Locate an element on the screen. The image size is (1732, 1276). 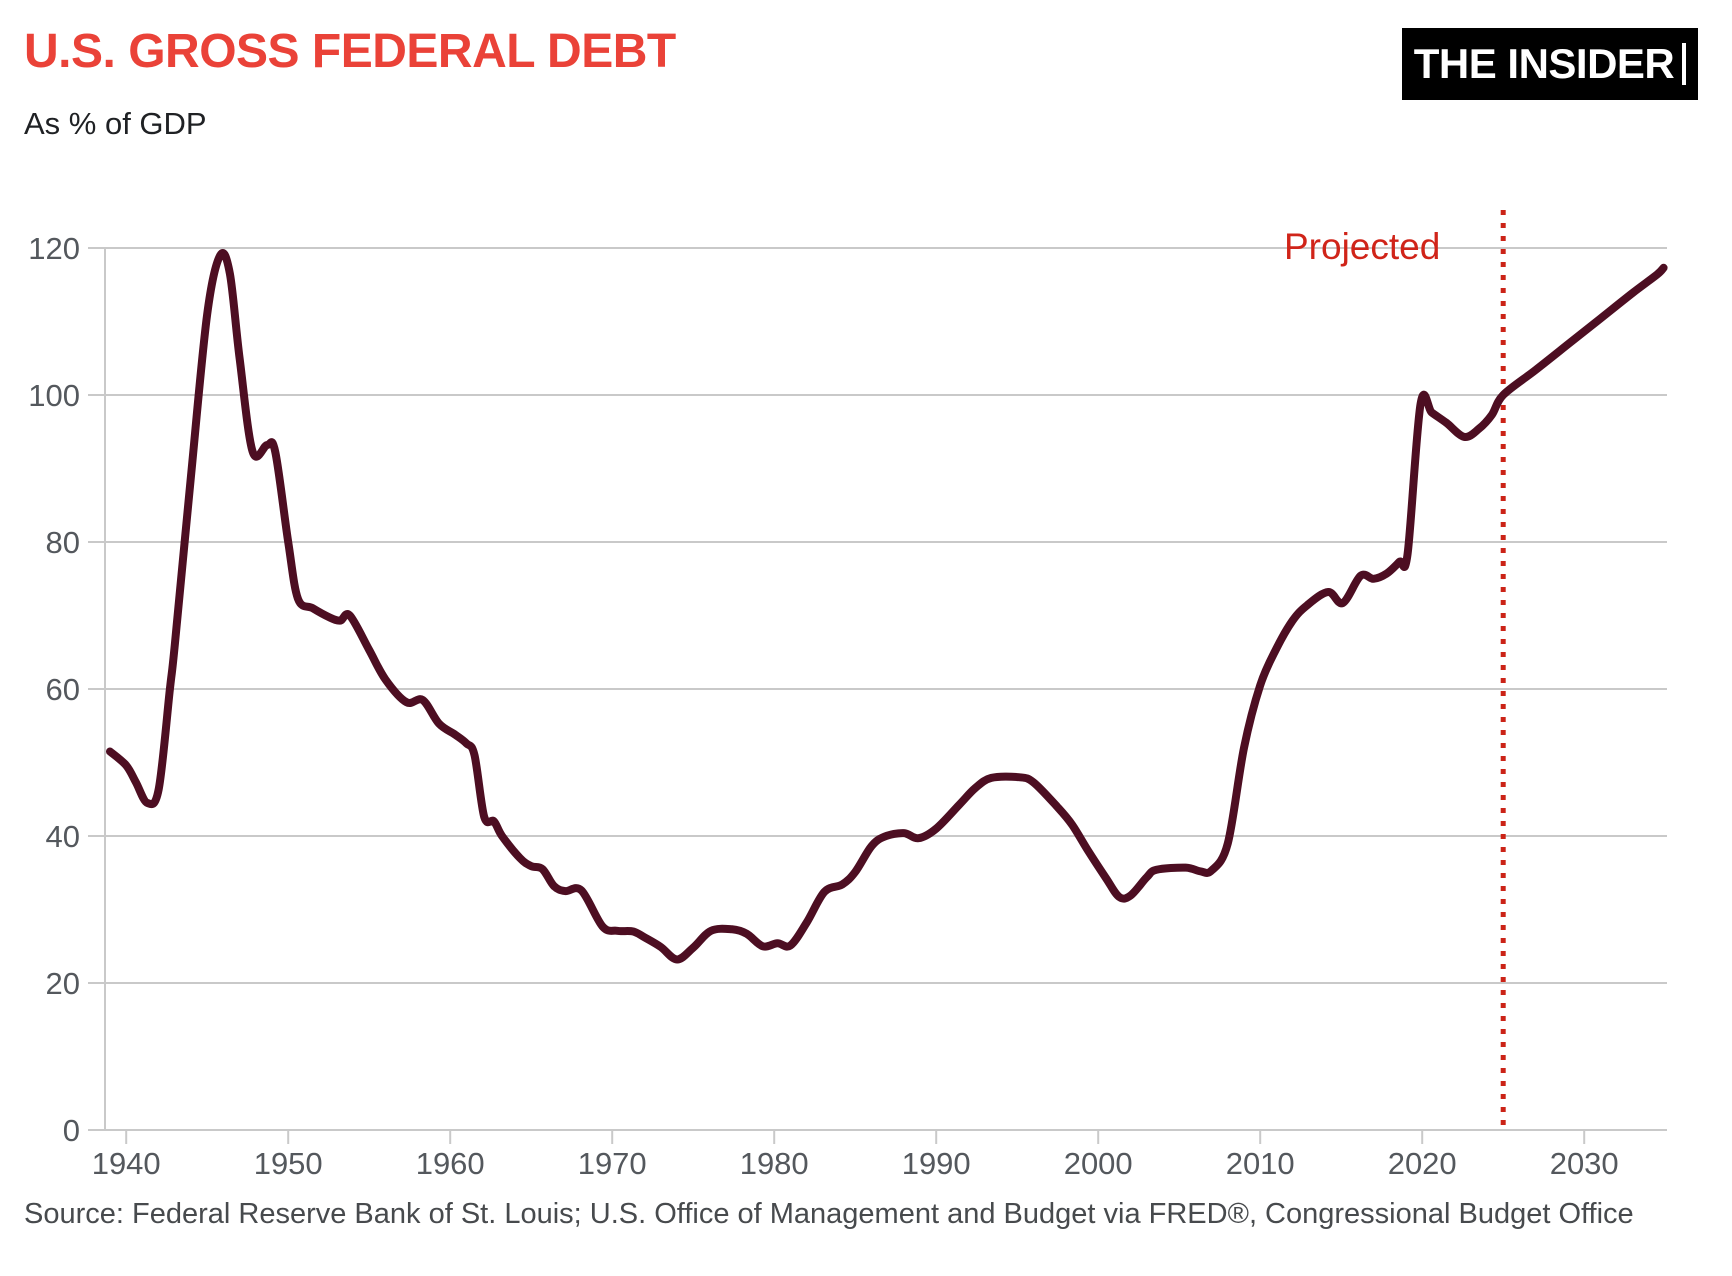
x-tick-label: 1980 is located at coordinates (774, 1163).